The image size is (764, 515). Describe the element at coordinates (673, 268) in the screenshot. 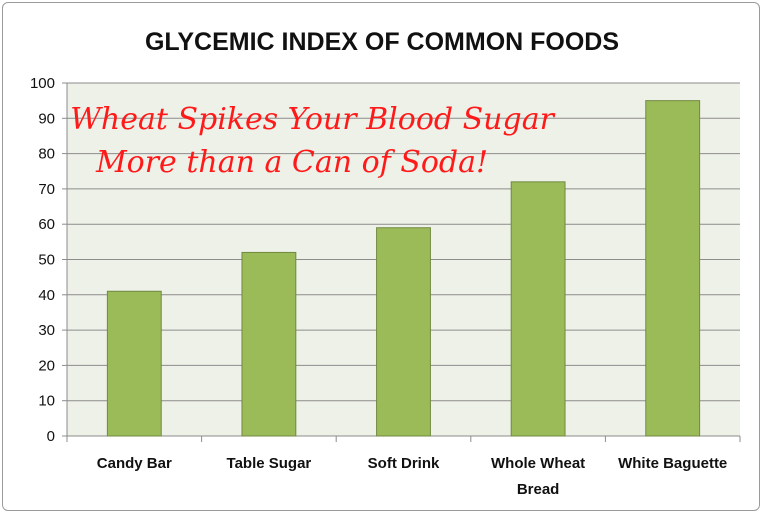

I see `bar-white-baguette` at that location.